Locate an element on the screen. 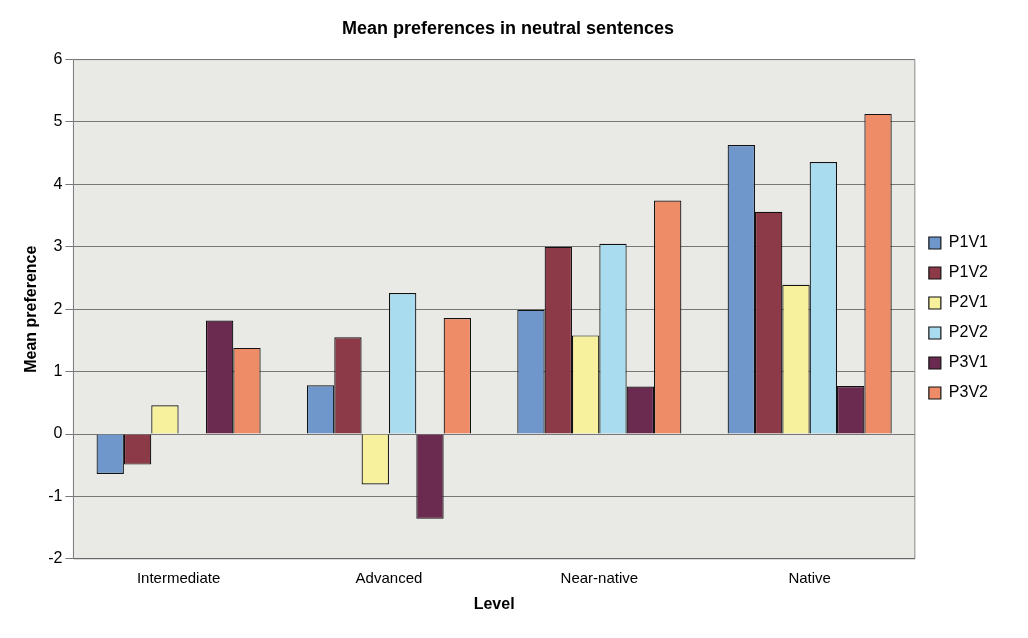 The image size is (1028, 638). y-tick-label: 6 is located at coordinates (58, 59).